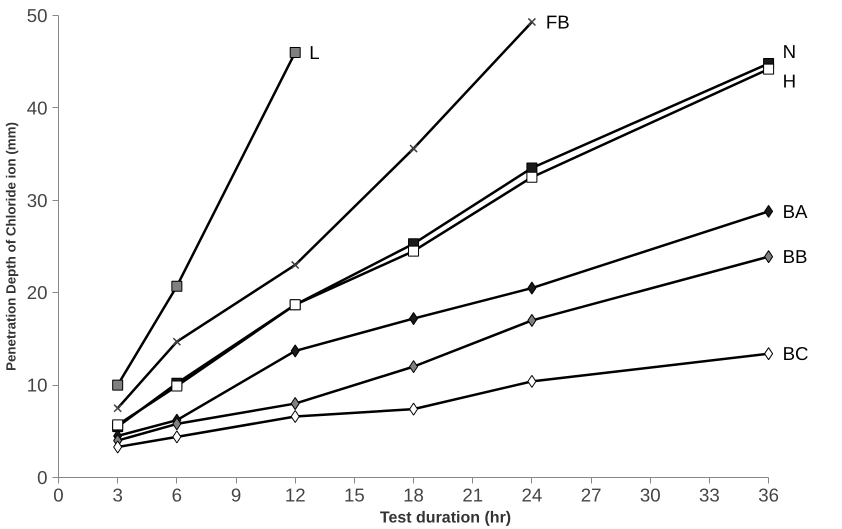 The height and width of the screenshot is (529, 842). What do you see at coordinates (117, 495) in the screenshot?
I see `x-tick-label: 3` at bounding box center [117, 495].